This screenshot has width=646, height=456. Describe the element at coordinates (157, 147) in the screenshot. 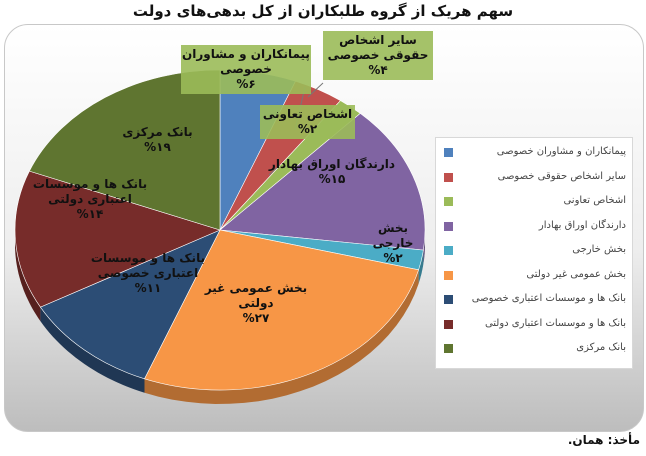

I see `data-label-percent: %۱۹` at that location.